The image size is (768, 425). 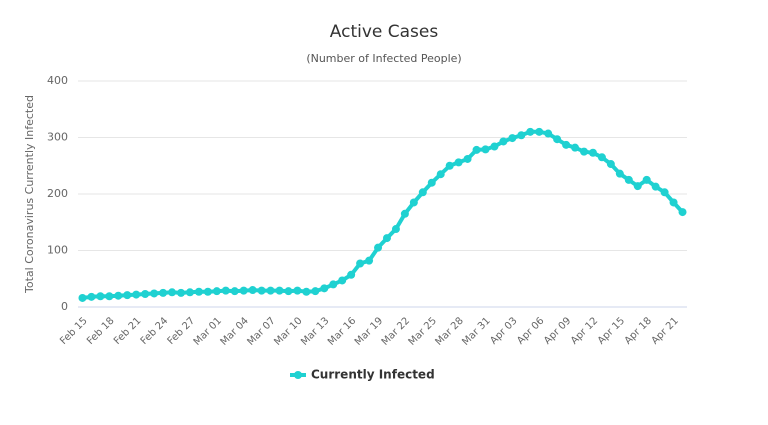 What do you see at coordinates (261, 331) in the screenshot?
I see `x-tick-label: Mar 07` at bounding box center [261, 331].